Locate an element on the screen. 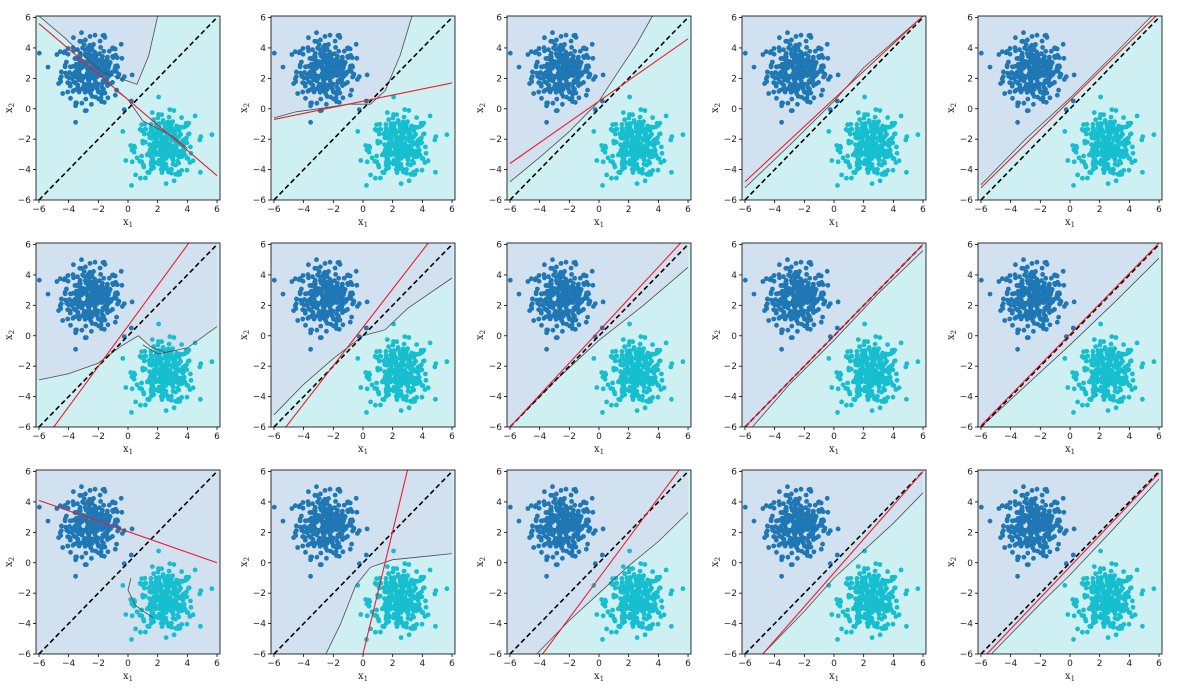  y-tick-label: −6 is located at coordinates (496, 201).